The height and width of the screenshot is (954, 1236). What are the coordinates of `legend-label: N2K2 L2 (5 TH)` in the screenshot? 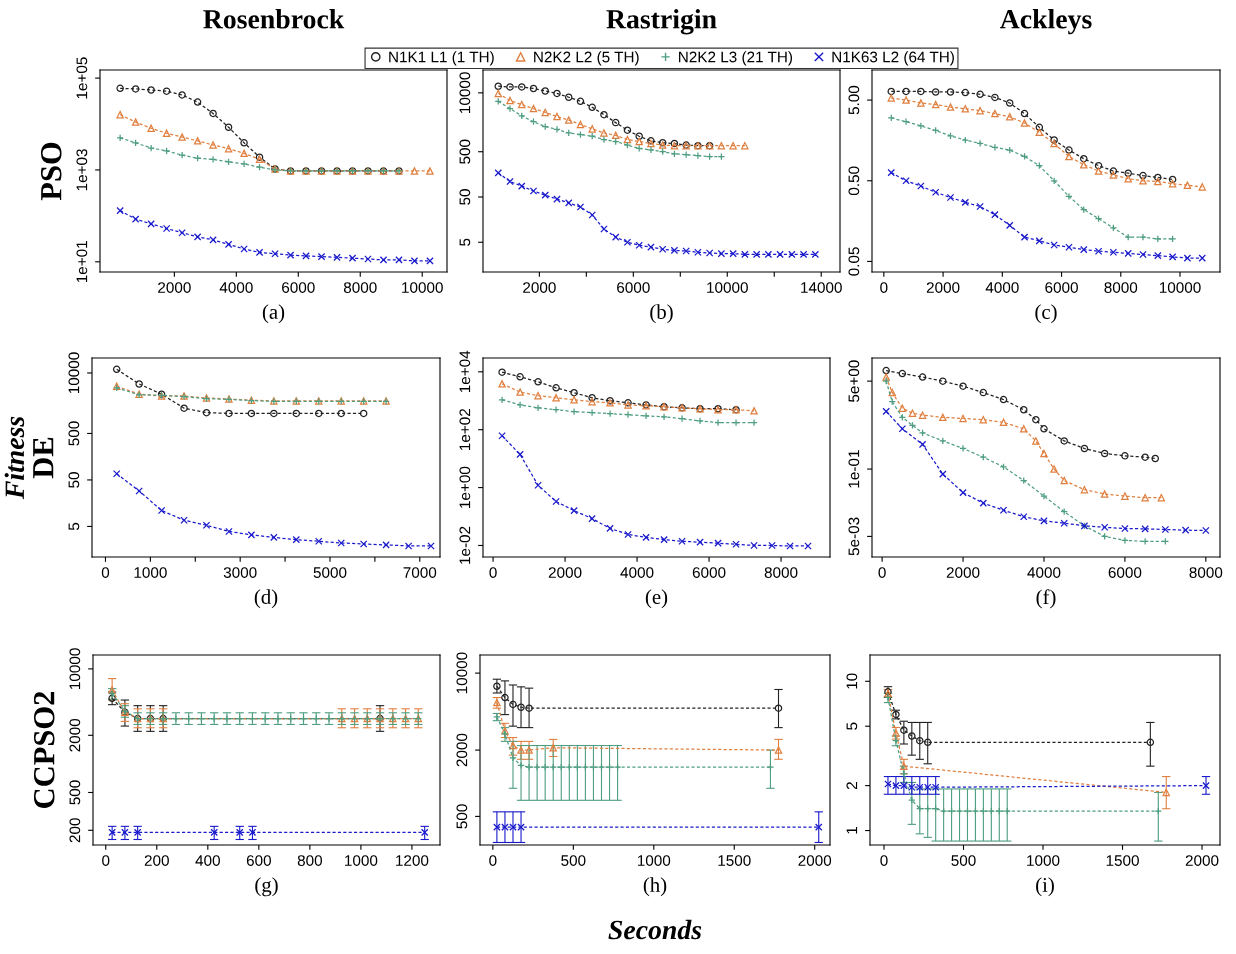 It's located at (586, 58).